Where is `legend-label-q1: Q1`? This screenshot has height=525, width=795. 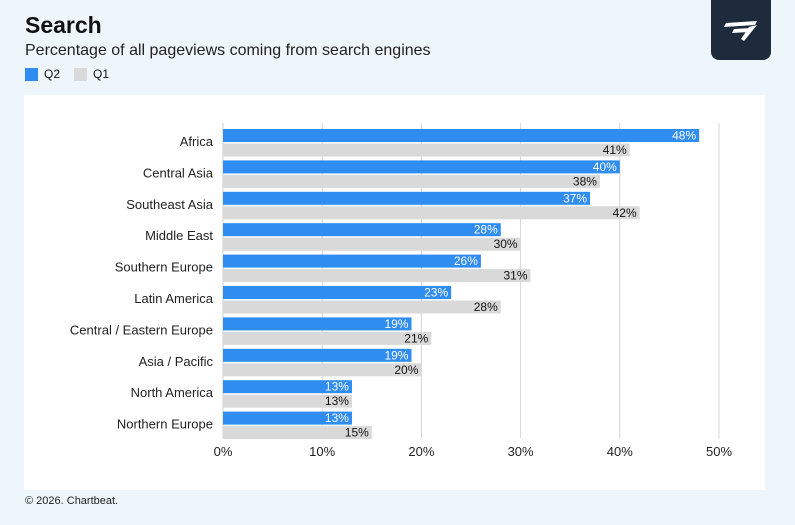
legend-label-q1: Q1 is located at coordinates (101, 74).